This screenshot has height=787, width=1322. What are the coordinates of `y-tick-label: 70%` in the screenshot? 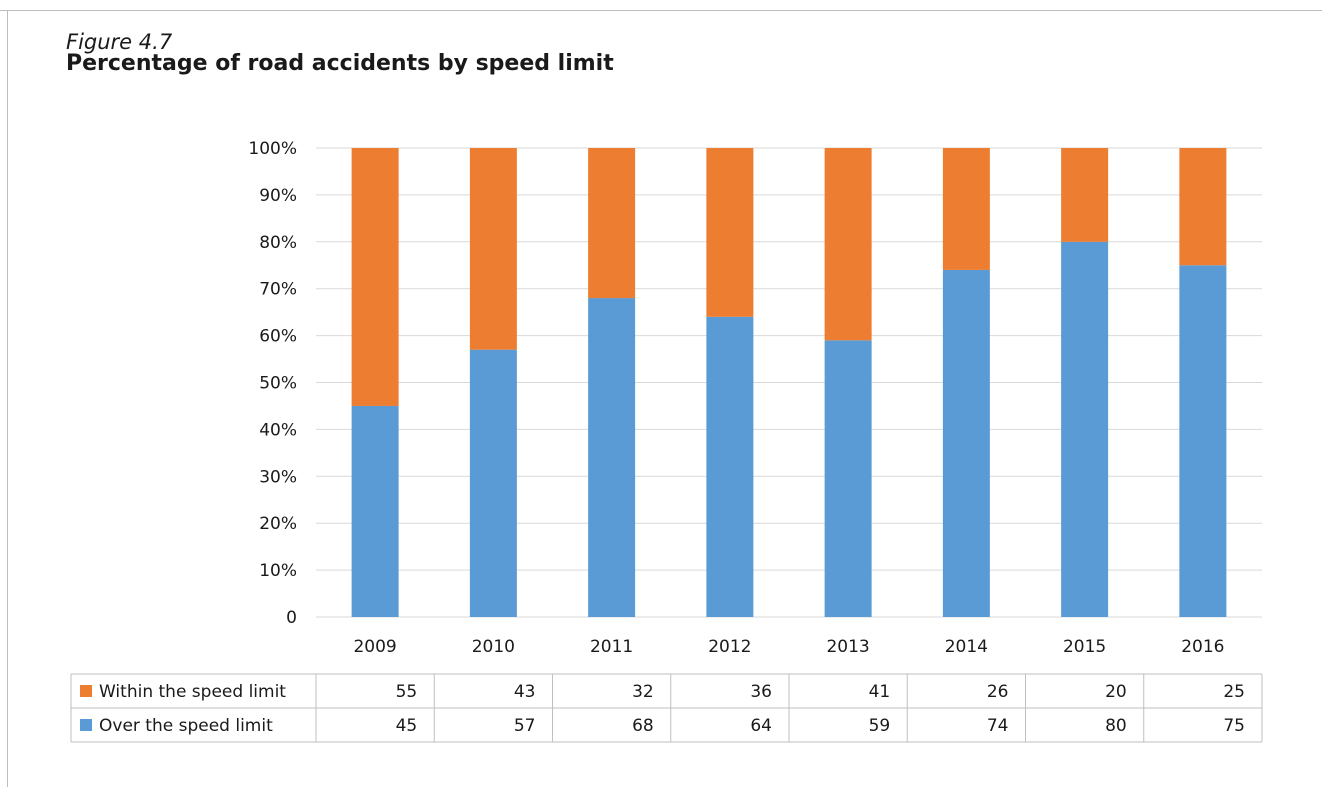 It's located at (278, 290).